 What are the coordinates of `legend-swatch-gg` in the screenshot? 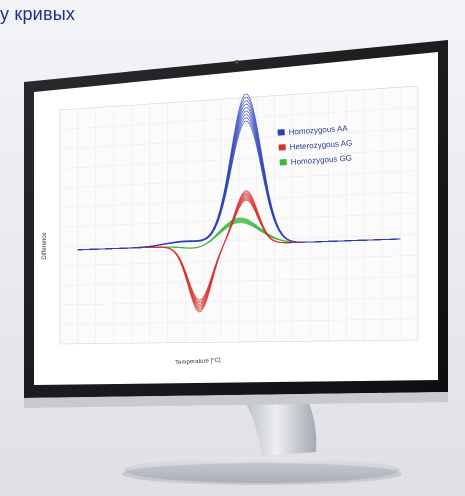 It's located at (283, 162).